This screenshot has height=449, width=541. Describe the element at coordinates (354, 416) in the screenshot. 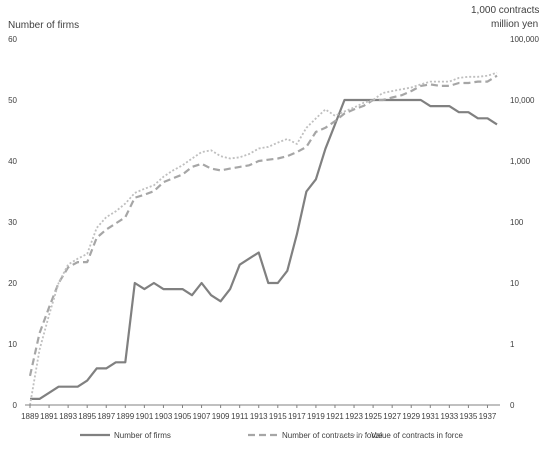

I see `x-tick-label: 1923` at that location.